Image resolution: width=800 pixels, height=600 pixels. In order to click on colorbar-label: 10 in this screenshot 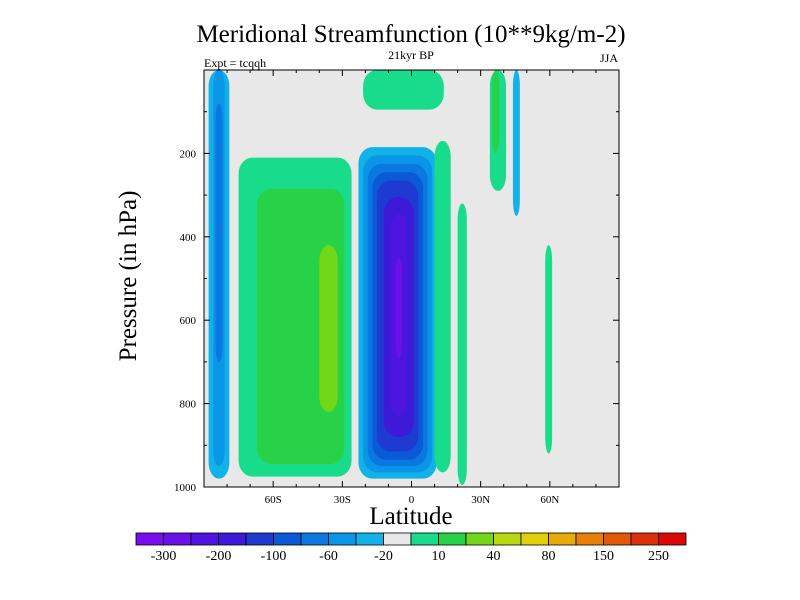, I will do `click(439, 556)`.